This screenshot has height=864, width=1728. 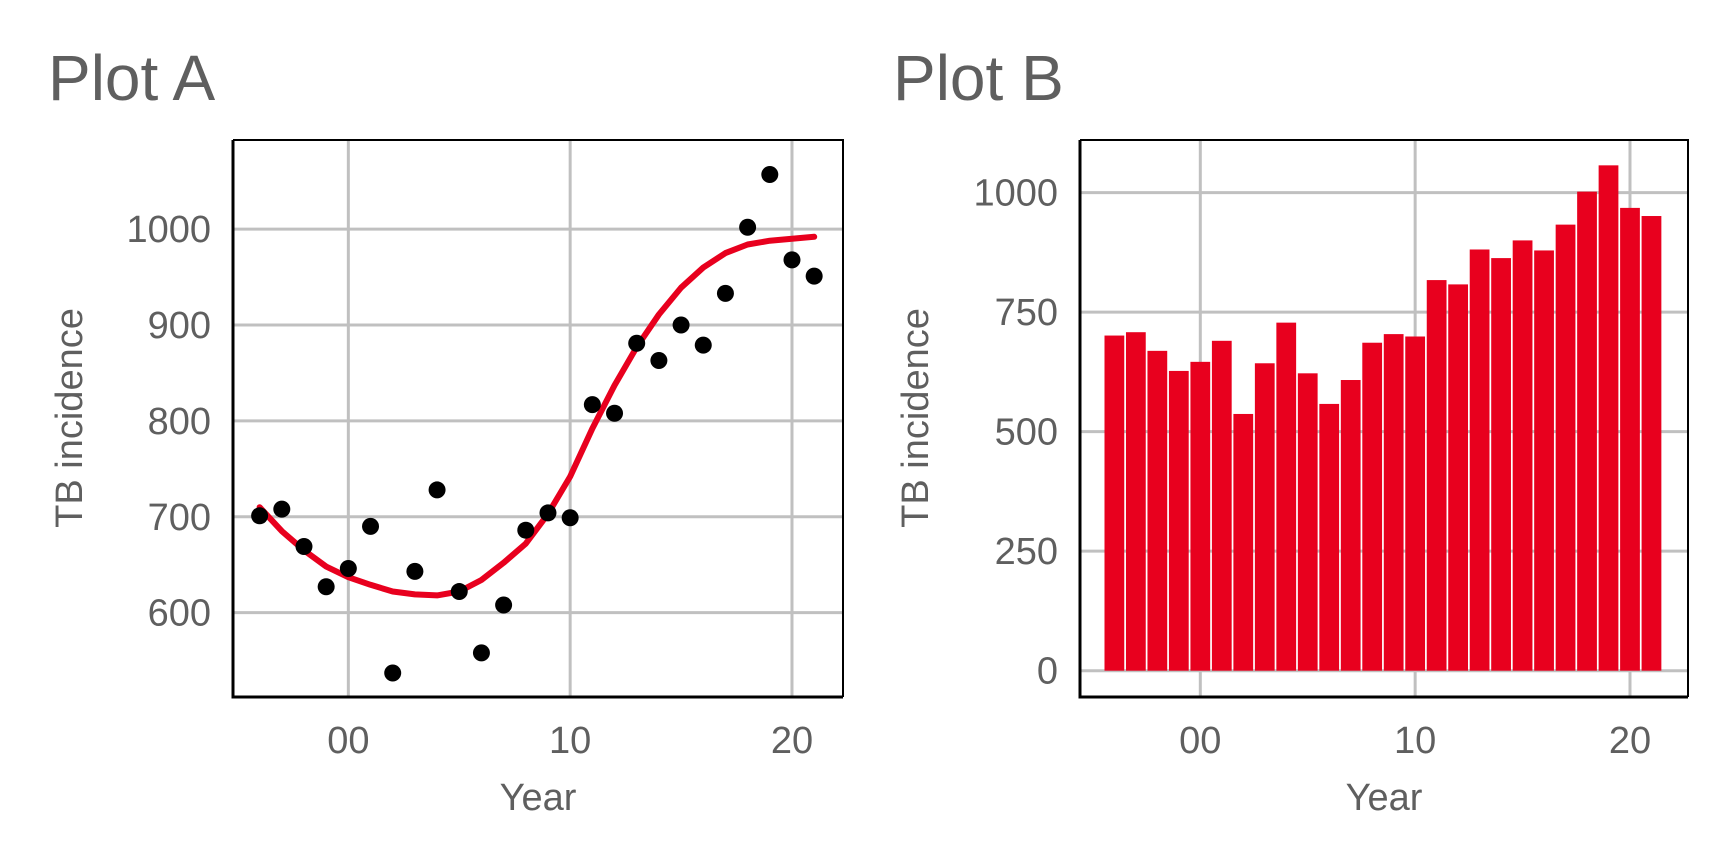 I want to click on plot-a-y-tick-label: 700, so click(x=179, y=518).